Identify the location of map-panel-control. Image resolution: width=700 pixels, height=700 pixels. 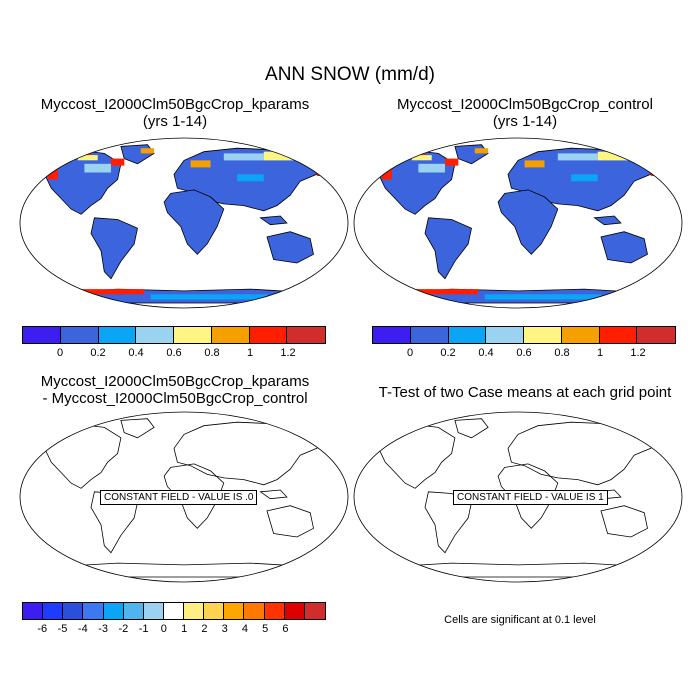
(518, 223).